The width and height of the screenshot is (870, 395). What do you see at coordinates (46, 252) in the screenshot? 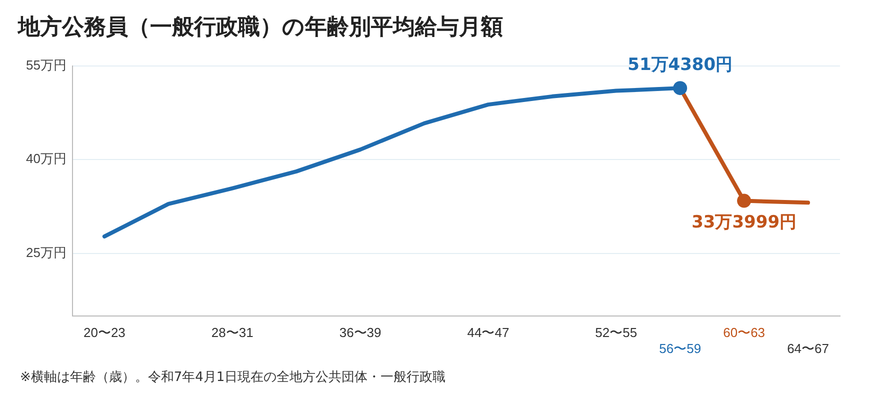
I see `y-tick-label: 25万円` at bounding box center [46, 252].